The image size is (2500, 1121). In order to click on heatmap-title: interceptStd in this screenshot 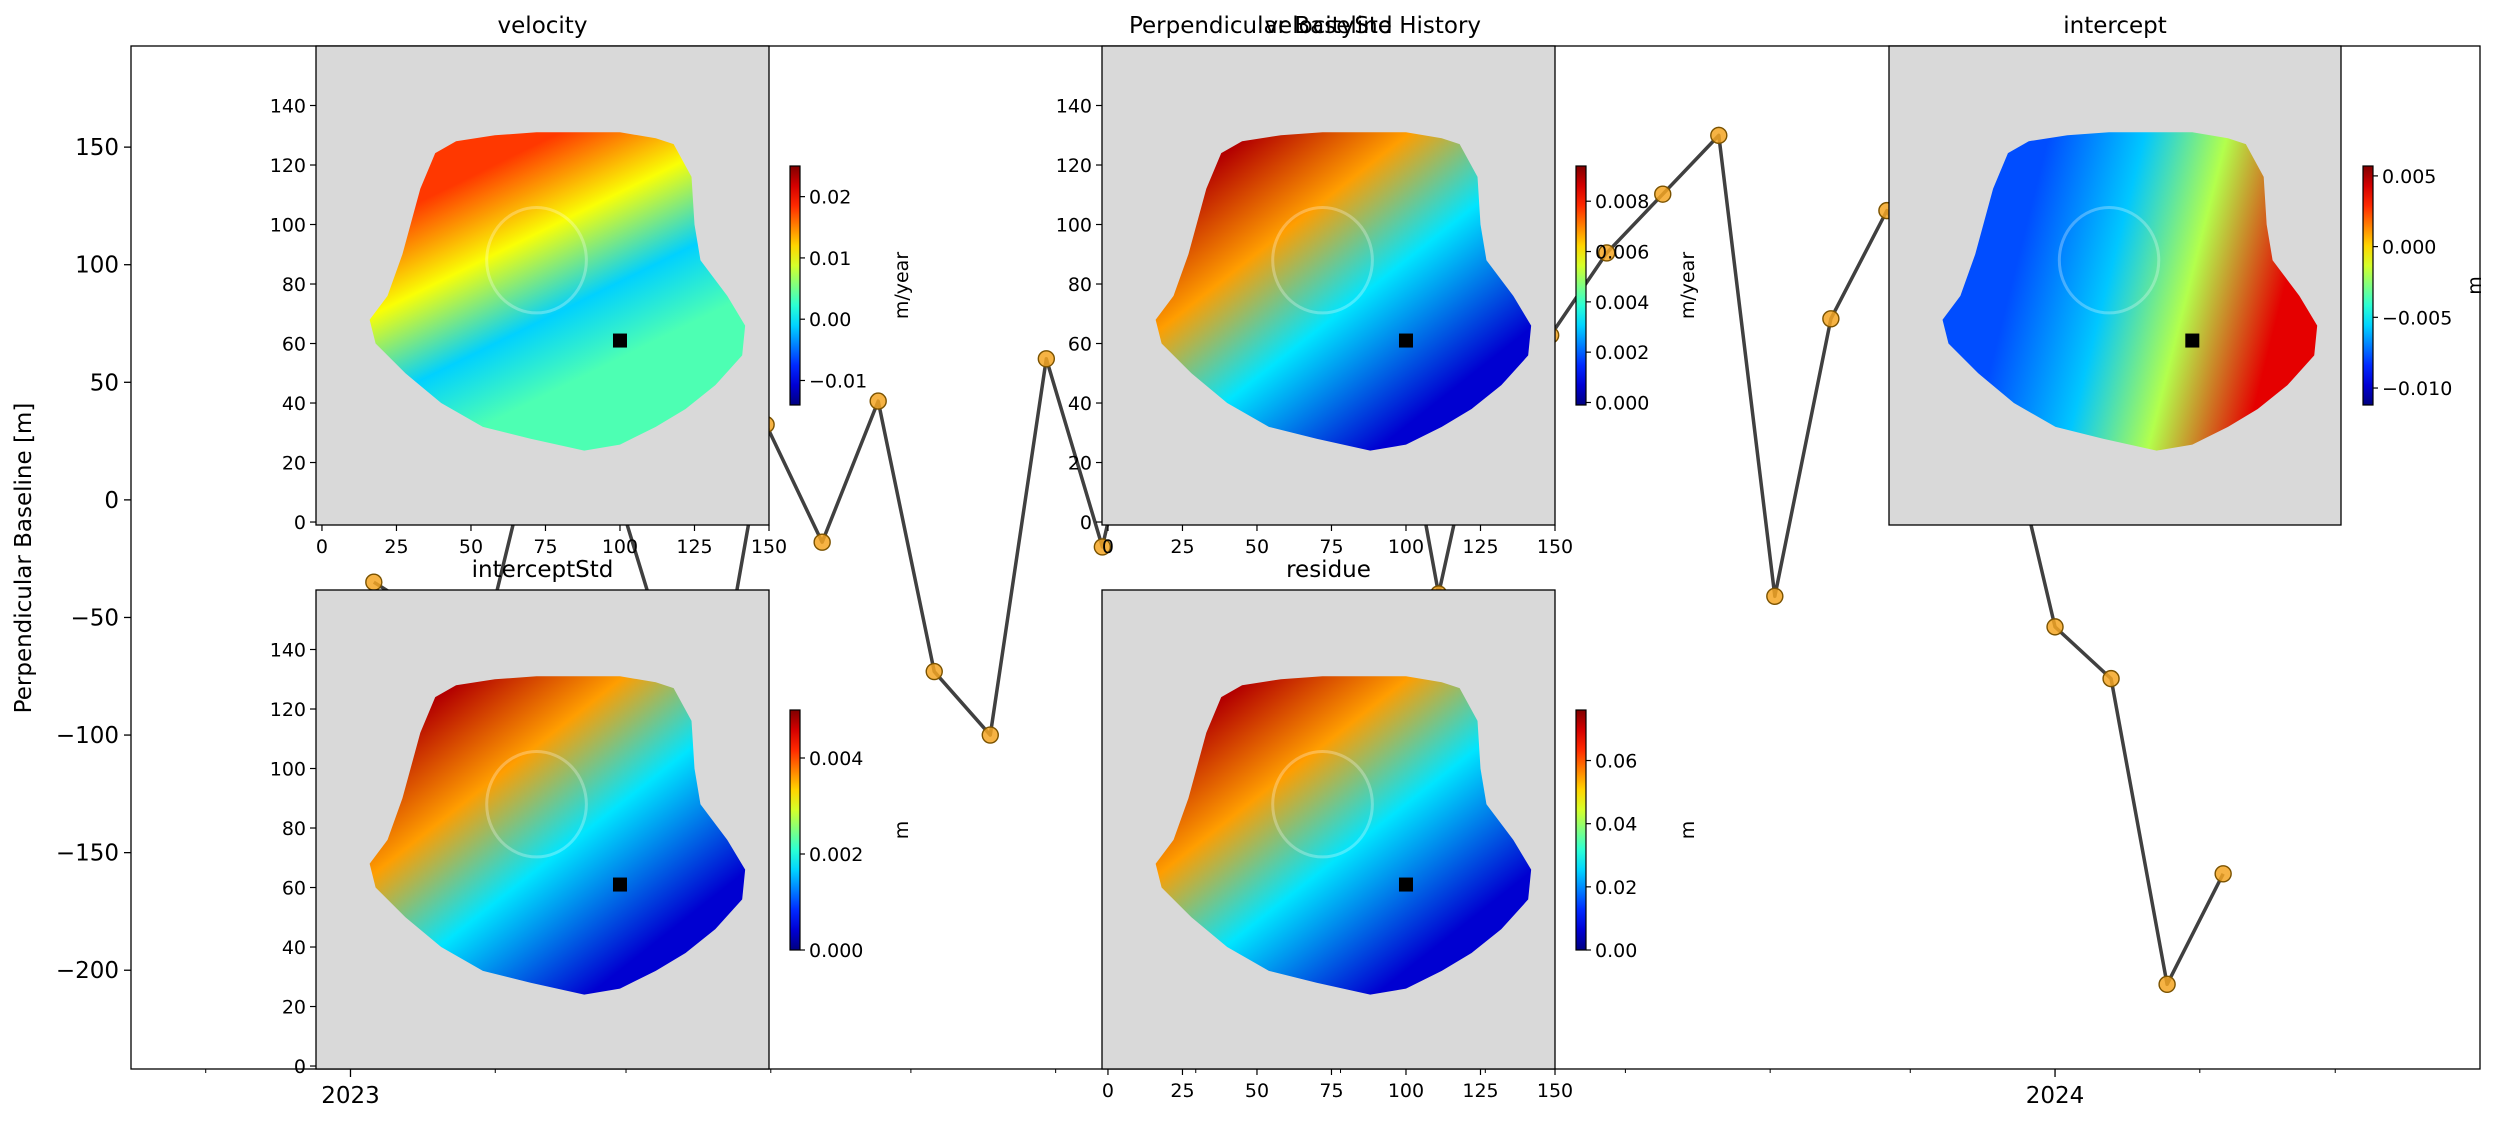, I will do `click(543, 570)`.